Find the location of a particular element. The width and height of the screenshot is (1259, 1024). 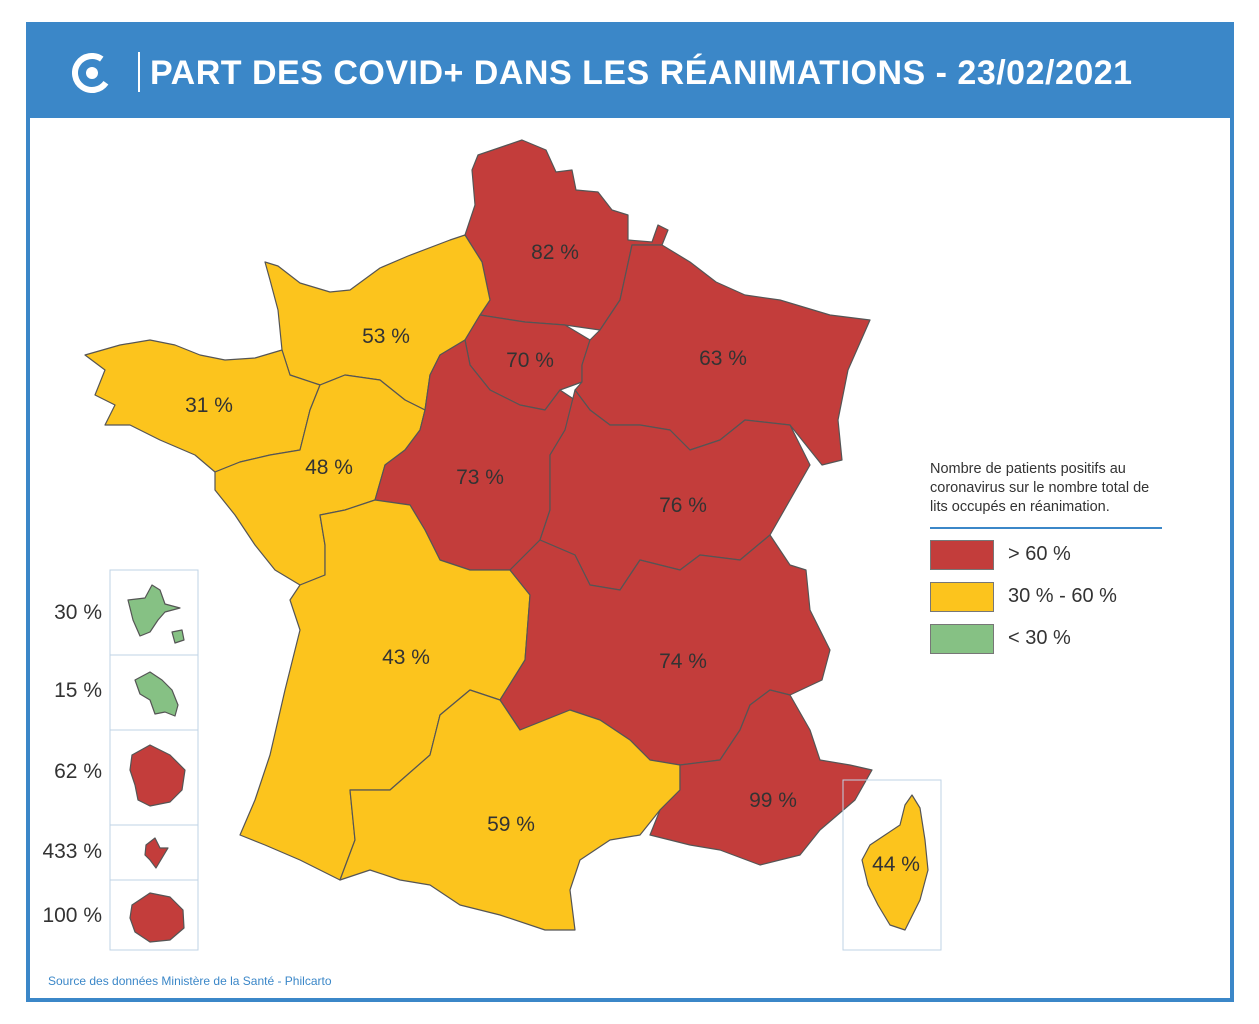

label-occitanie: 59 % is located at coordinates (511, 824).